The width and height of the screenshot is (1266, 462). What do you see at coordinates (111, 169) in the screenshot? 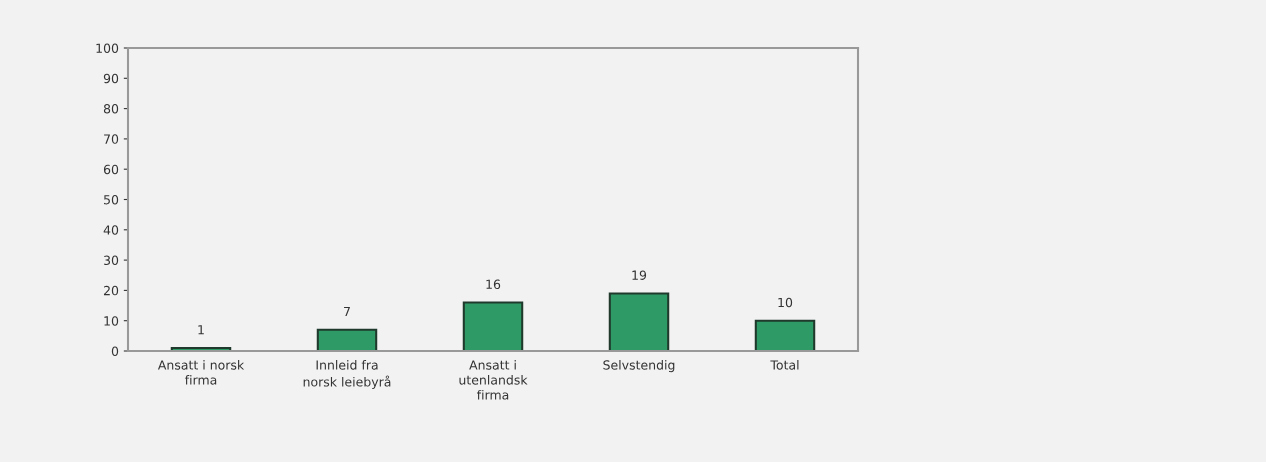
I see `y-tick-label: 60` at bounding box center [111, 169].